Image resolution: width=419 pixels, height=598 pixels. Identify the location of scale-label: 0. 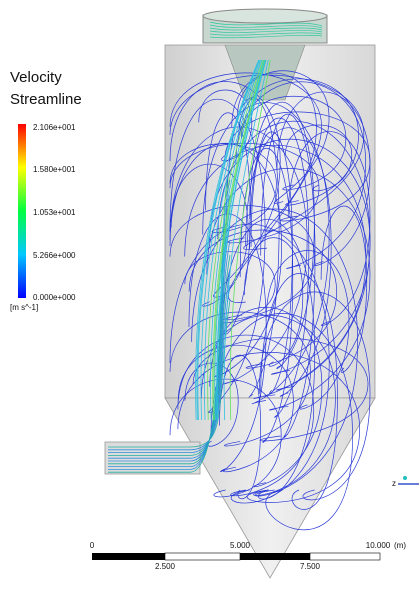
(92, 545).